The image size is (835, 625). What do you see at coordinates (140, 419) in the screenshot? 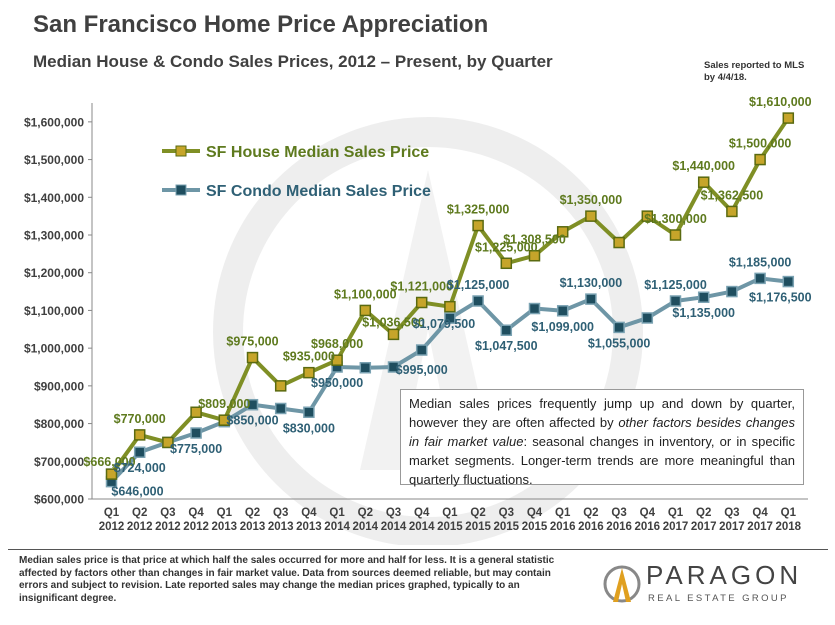
I see `data-label-house: $770,000` at bounding box center [140, 419].